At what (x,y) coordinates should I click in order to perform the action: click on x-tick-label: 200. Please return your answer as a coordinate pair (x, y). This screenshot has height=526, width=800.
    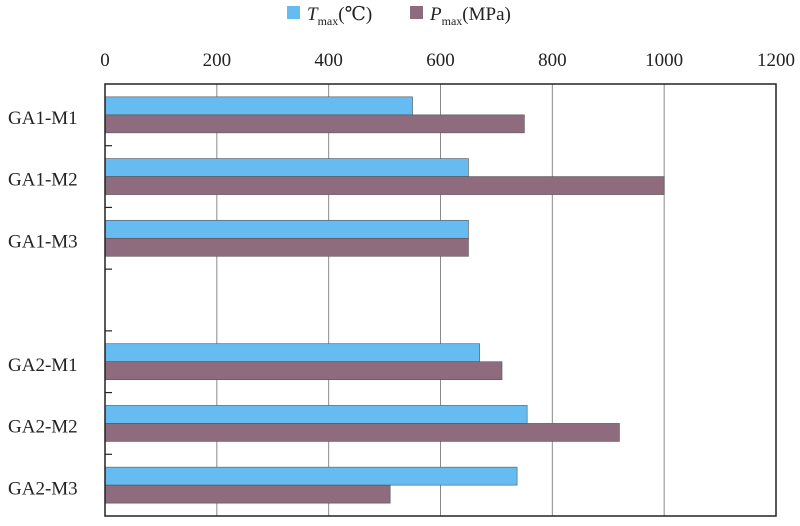
    Looking at the image, I should click on (217, 60).